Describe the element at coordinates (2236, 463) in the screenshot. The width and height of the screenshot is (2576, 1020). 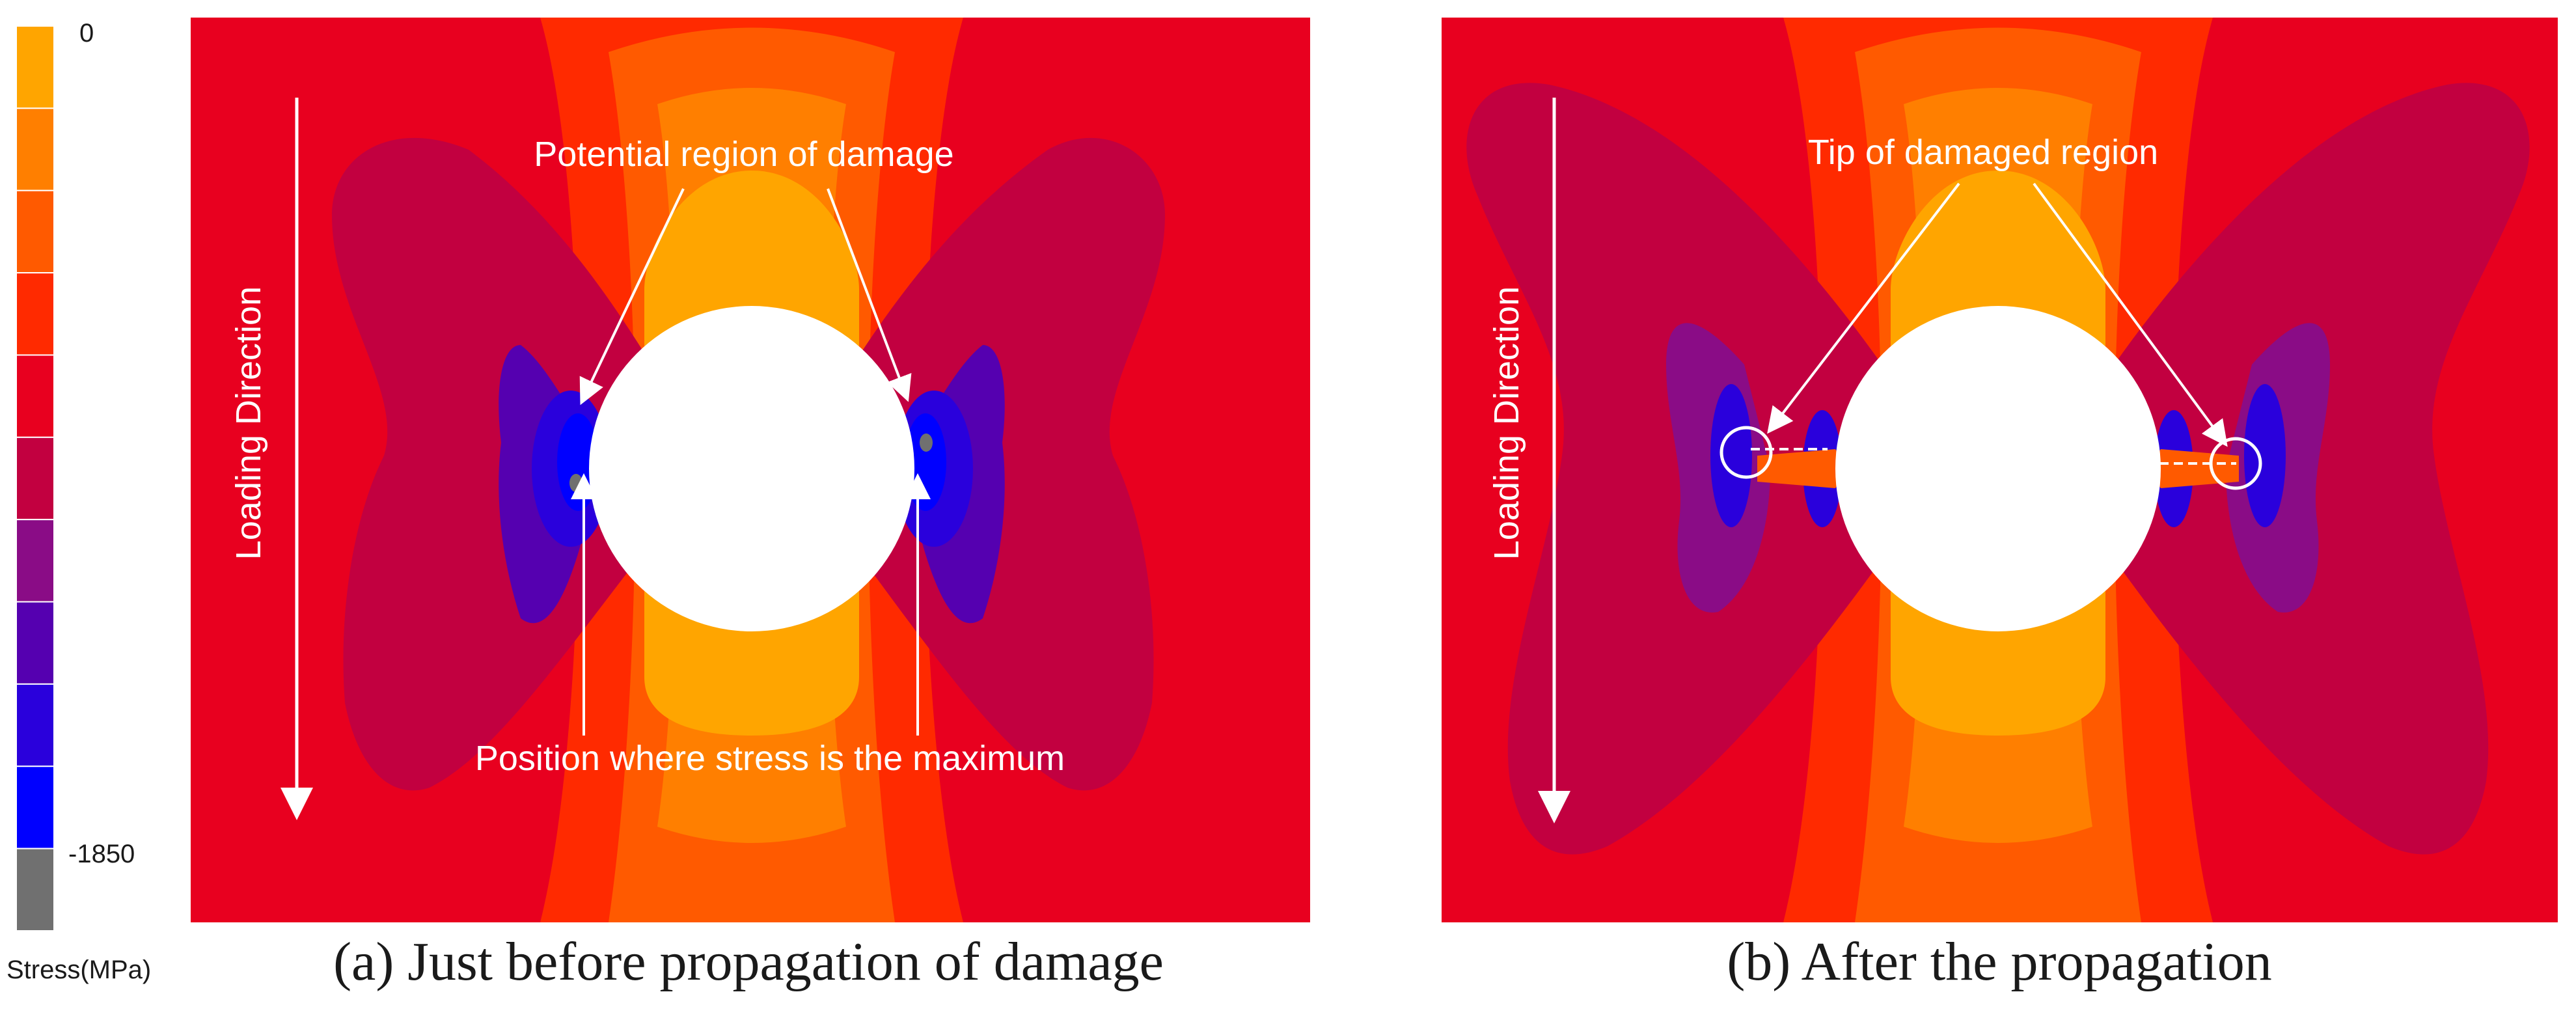
I see `panel-b-tip-circle-right` at that location.